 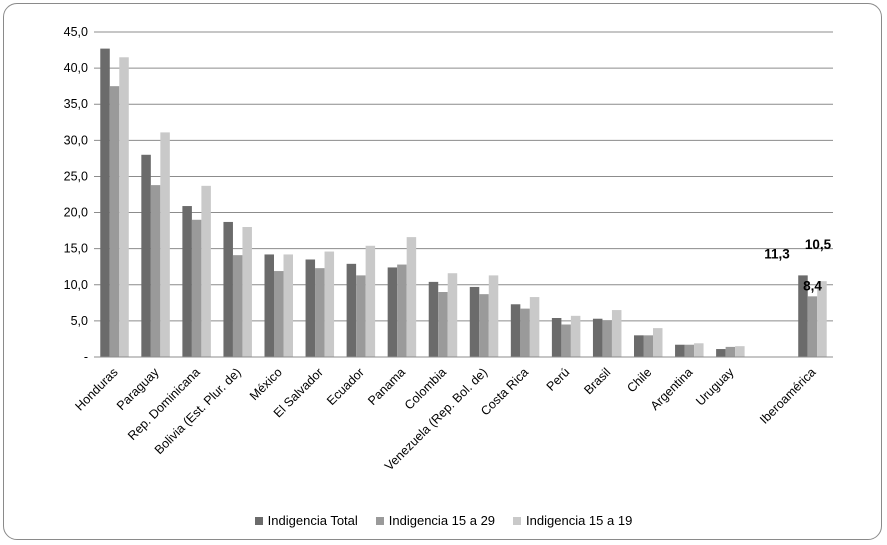 What do you see at coordinates (797, 265) in the screenshot?
I see `data-labels: 11,3 8,4 10,5` at bounding box center [797, 265].